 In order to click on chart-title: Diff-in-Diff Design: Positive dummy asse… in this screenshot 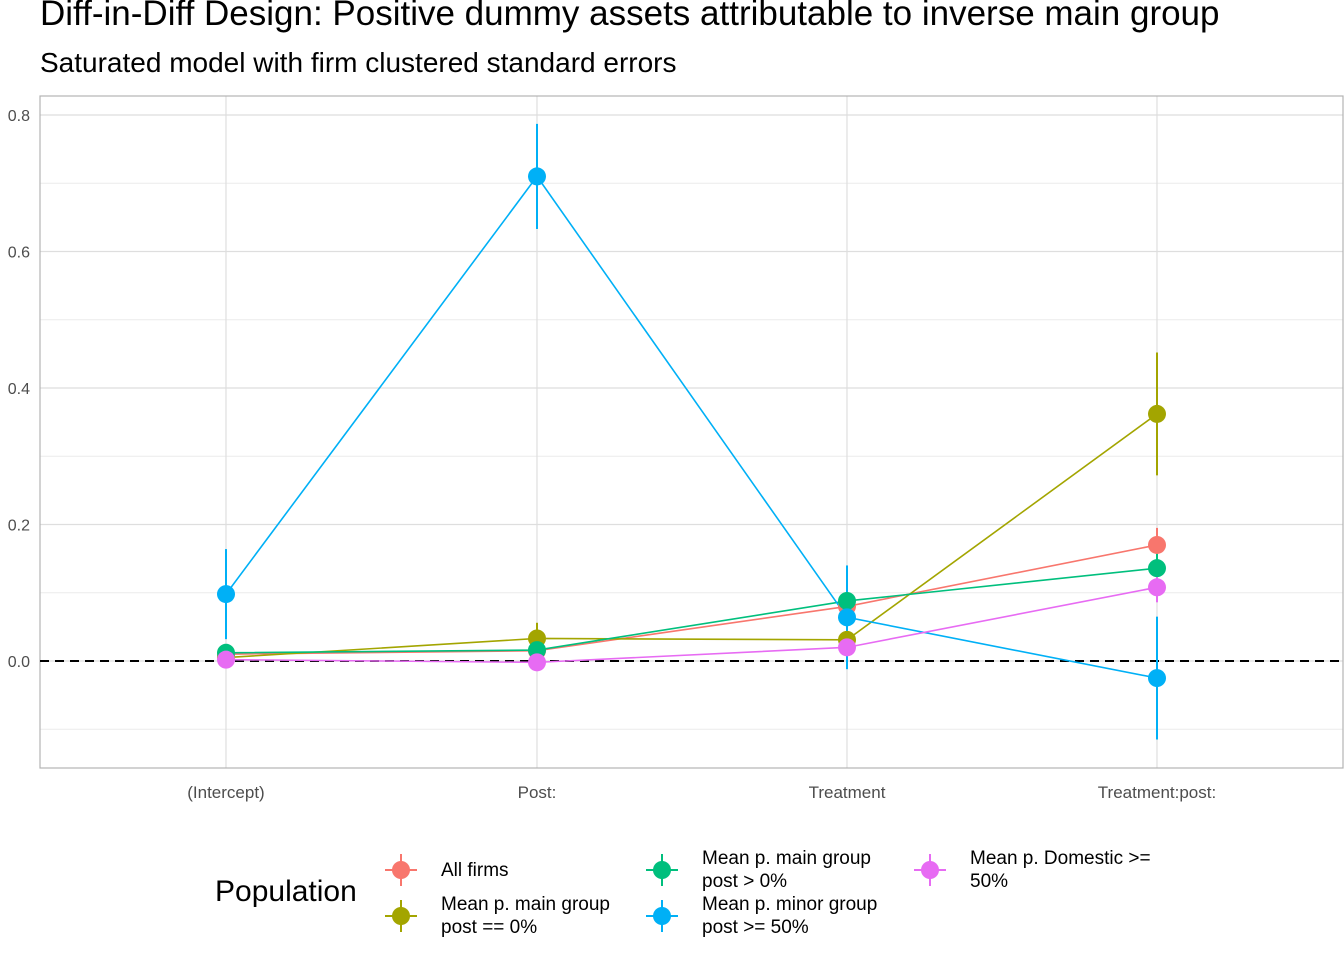, I will do `click(630, 16)`.